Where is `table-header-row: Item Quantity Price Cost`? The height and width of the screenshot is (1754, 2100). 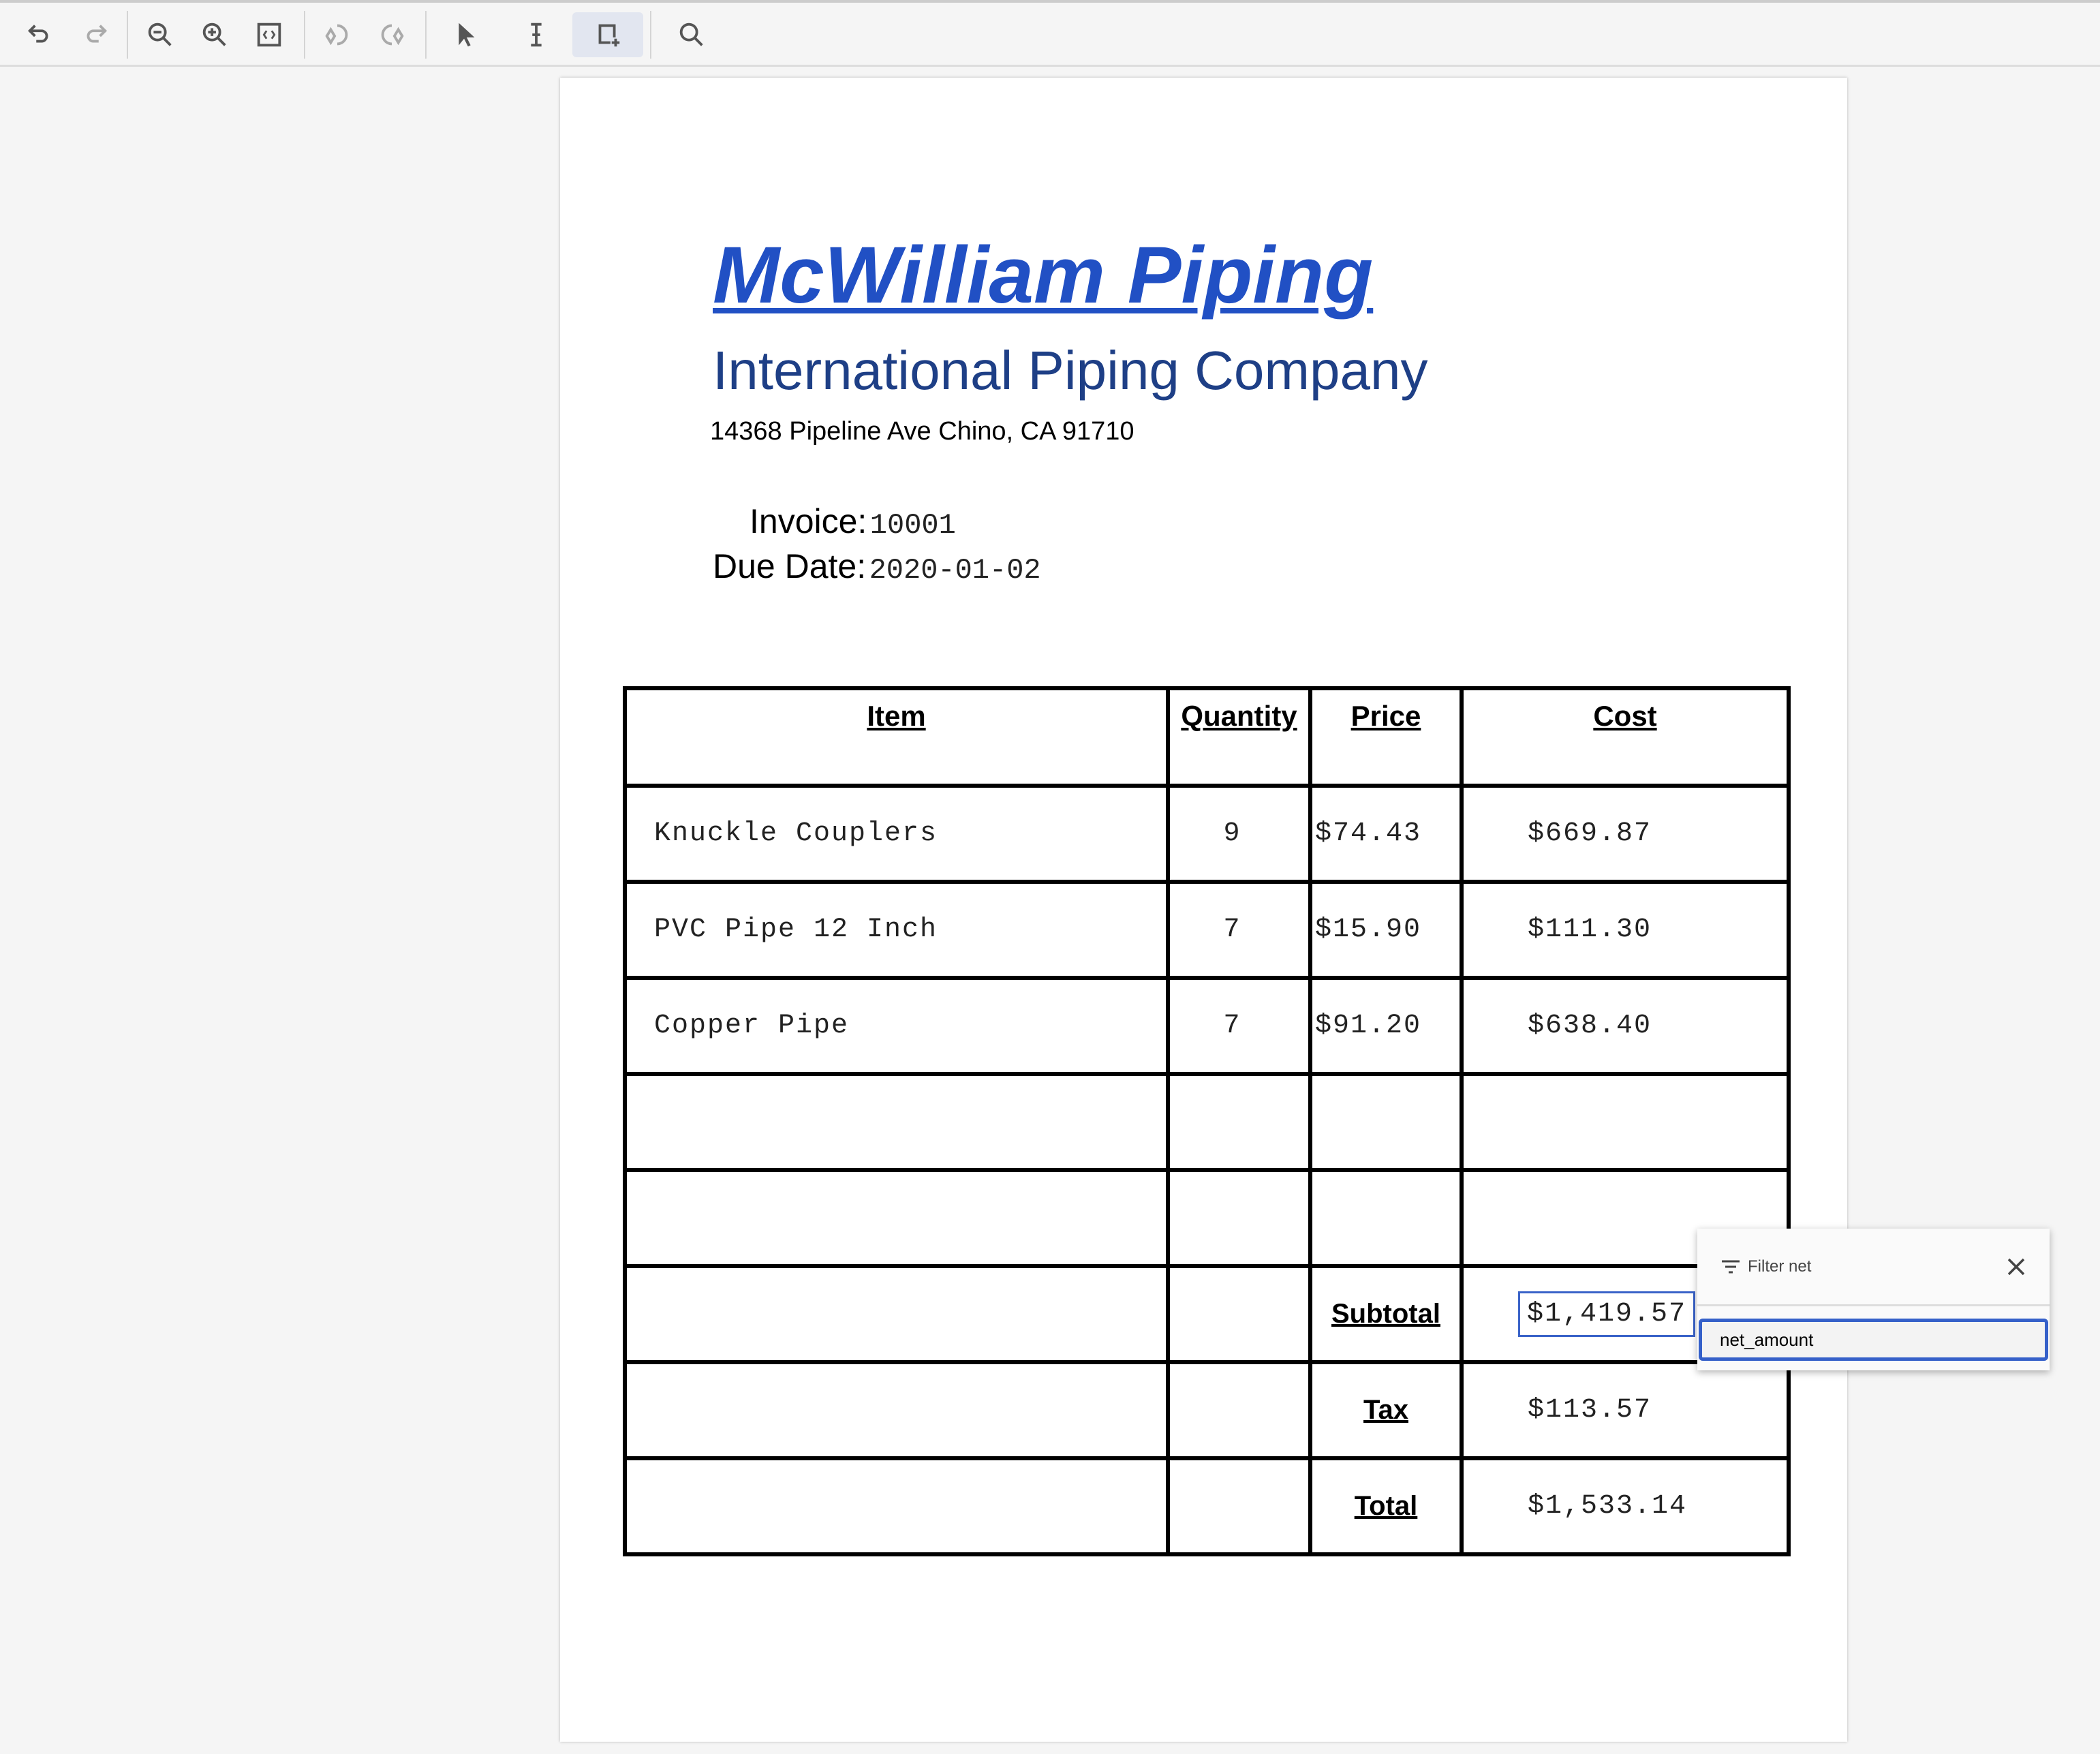
table-header-row: Item Quantity Price Cost is located at coordinates (1207, 737).